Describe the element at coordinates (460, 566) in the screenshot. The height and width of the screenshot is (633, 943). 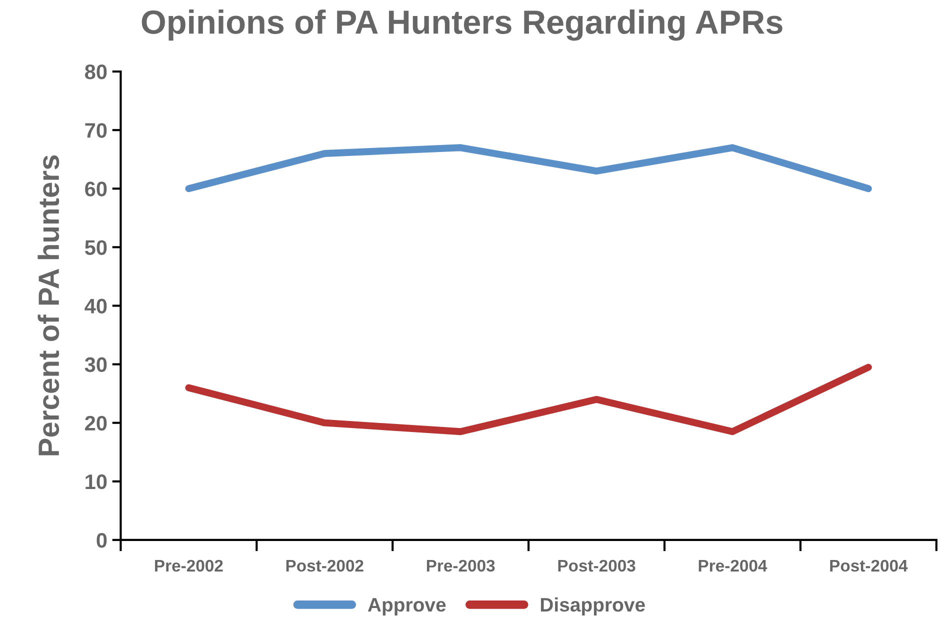
I see `x-tick-label: Pre-2003` at that location.